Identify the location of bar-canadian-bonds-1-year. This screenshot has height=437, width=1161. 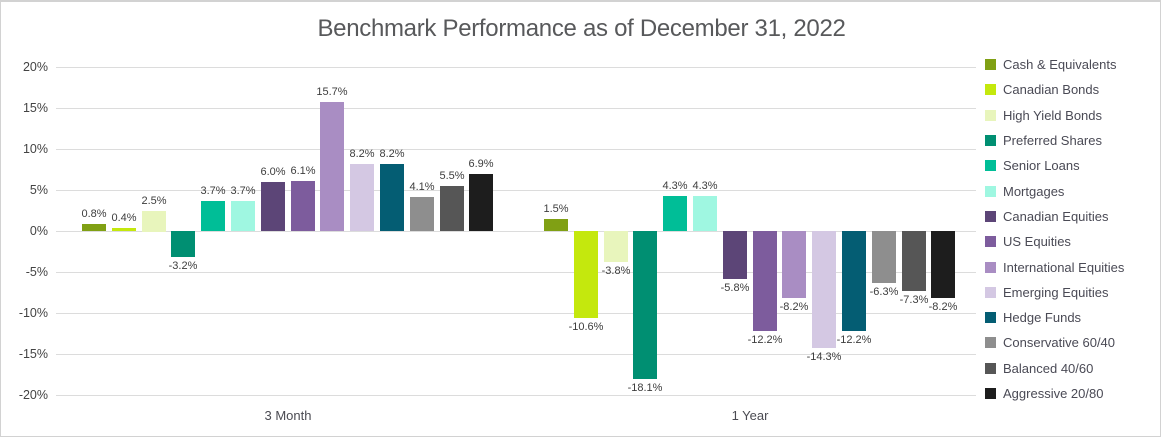
(586, 274).